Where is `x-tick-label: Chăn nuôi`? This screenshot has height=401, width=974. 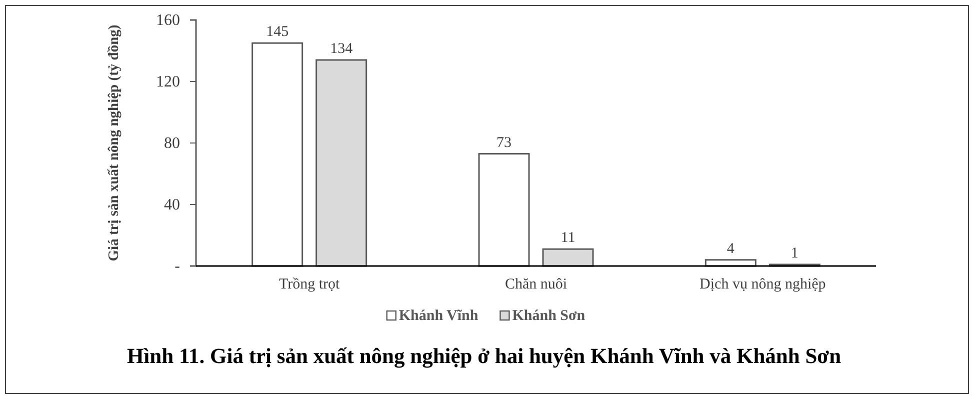 x-tick-label: Chăn nuôi is located at coordinates (536, 284).